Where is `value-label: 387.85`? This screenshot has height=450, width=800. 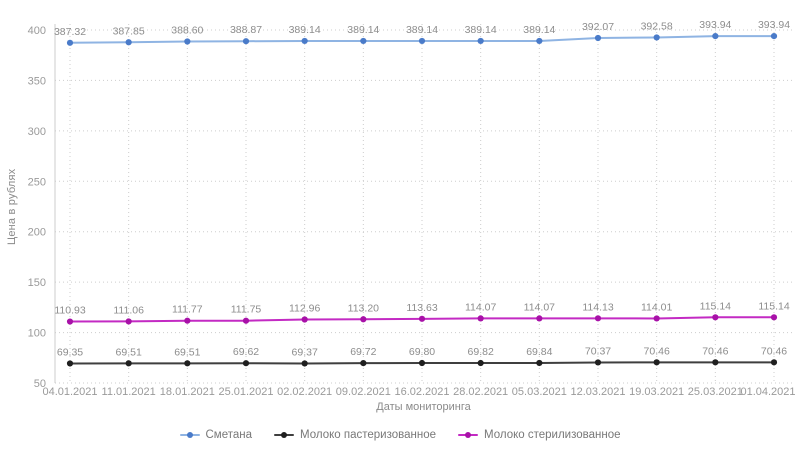
value-label: 387.85 is located at coordinates (129, 31).